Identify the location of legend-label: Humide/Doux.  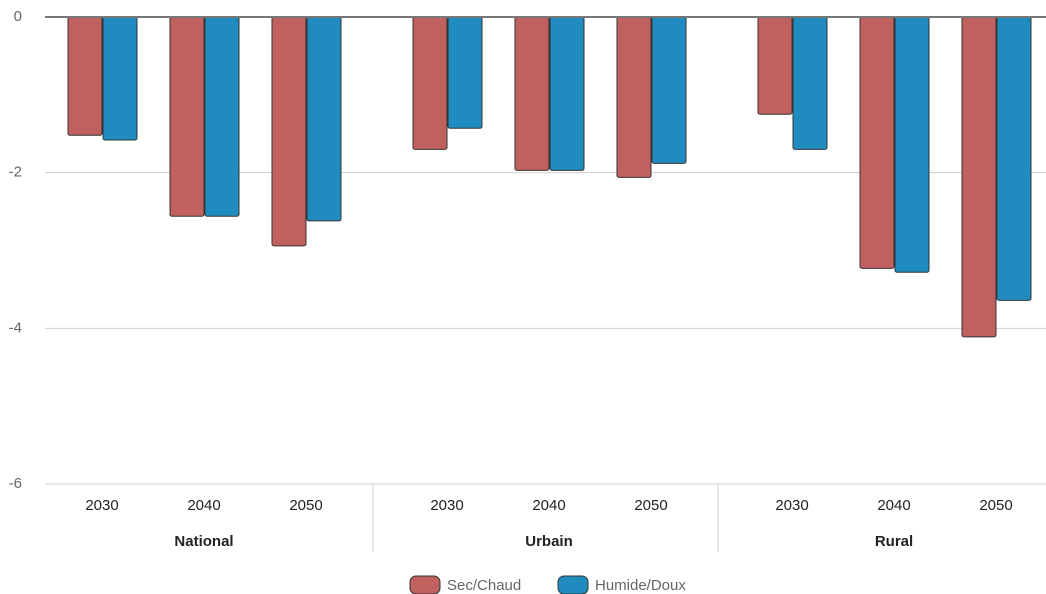
(640, 585).